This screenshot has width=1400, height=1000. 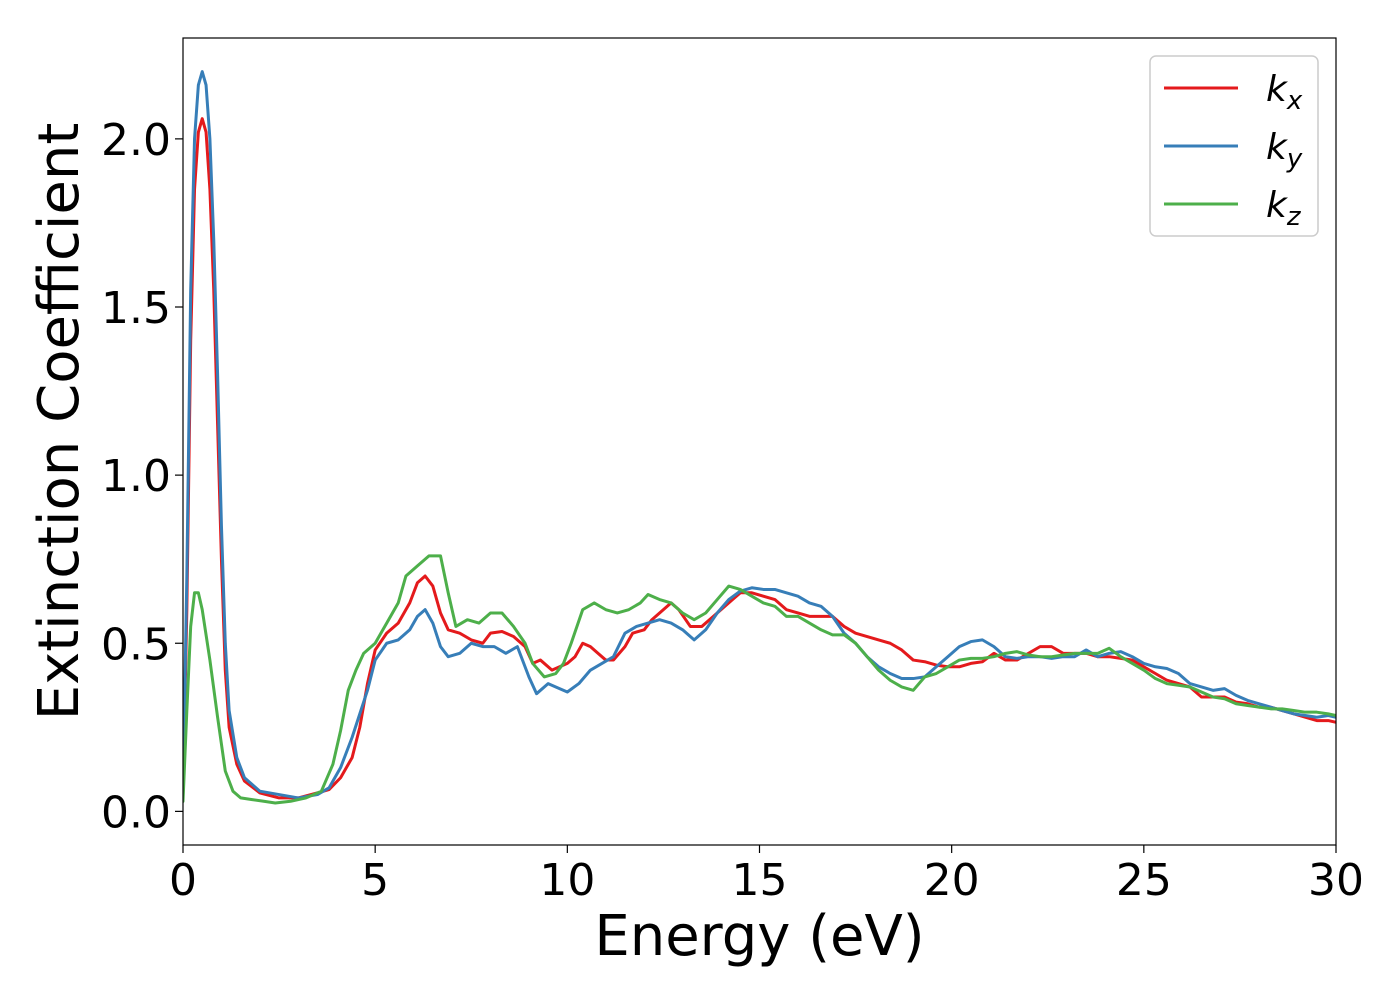 I want to click on x-tick-label: 0, so click(x=183, y=880).